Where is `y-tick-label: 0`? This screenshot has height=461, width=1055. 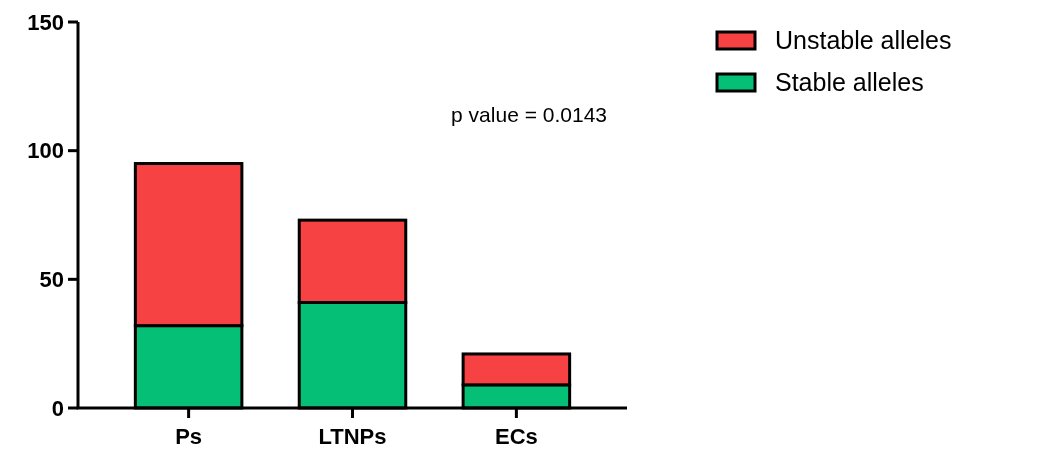 y-tick-label: 0 is located at coordinates (57, 408).